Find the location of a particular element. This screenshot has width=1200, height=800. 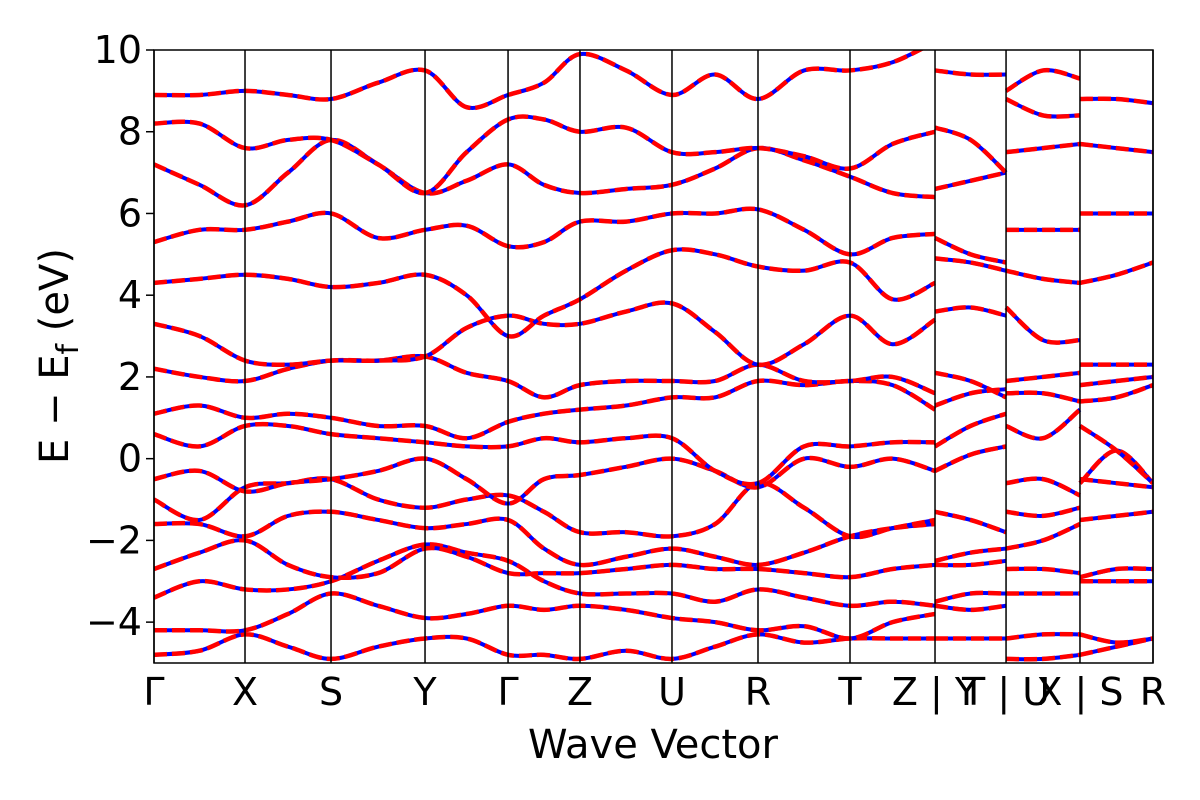

y-label-sub: f is located at coordinates (68, 348).